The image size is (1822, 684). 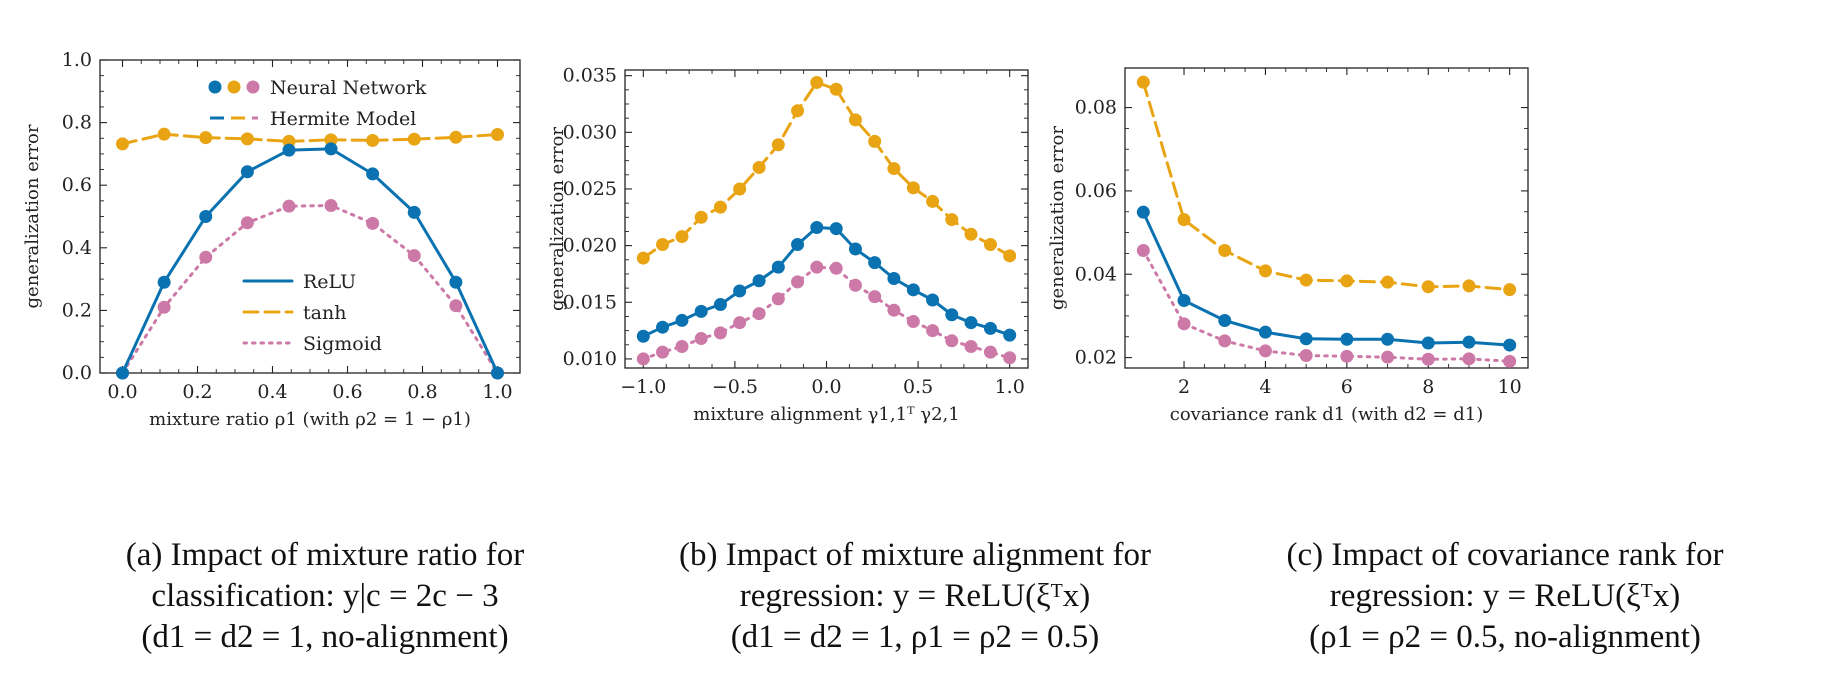 I want to click on y-tick-label: 0.030, so click(x=590, y=132).